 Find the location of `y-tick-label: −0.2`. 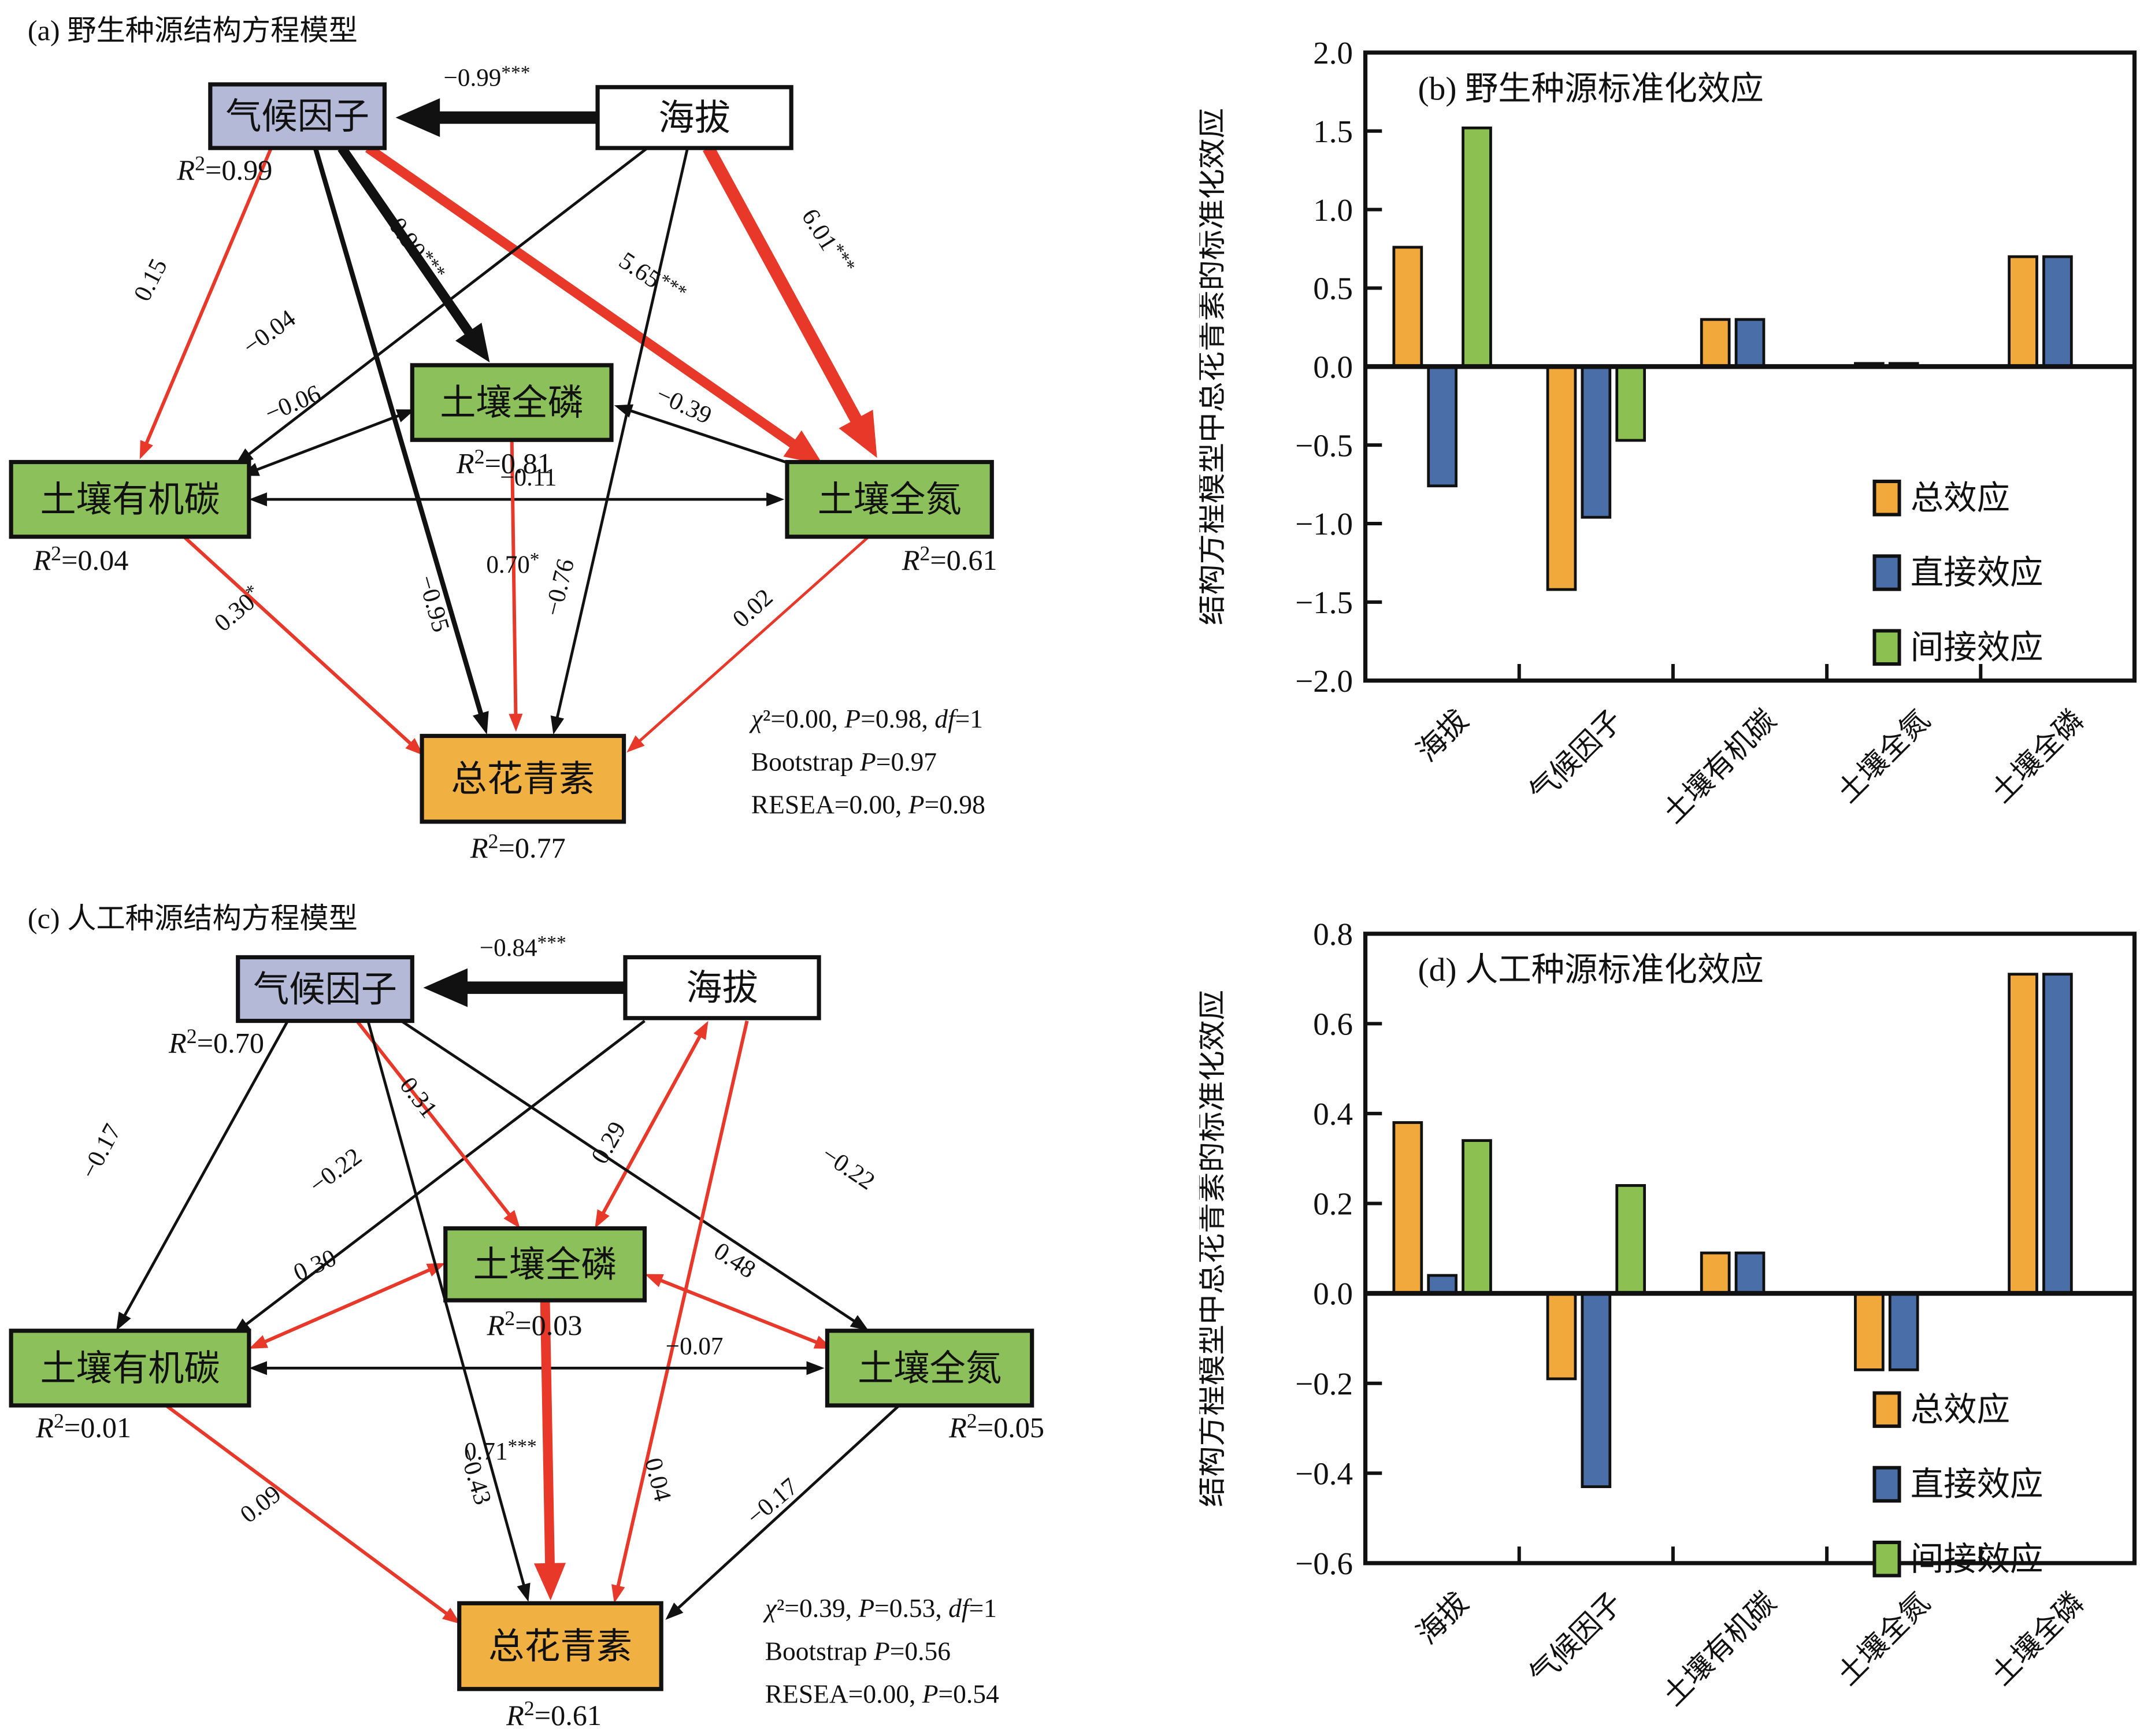

y-tick-label: −0.2 is located at coordinates (1324, 1383).